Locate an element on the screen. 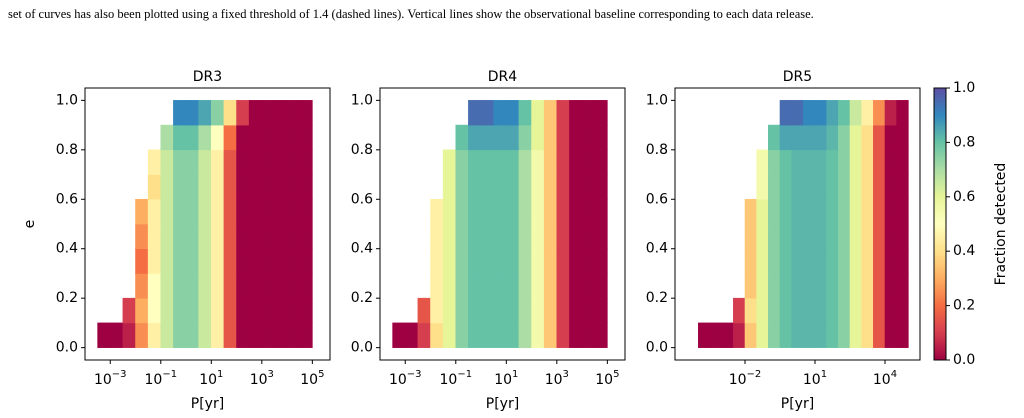 The height and width of the screenshot is (418, 1024). cells is located at coordinates (500, 224).